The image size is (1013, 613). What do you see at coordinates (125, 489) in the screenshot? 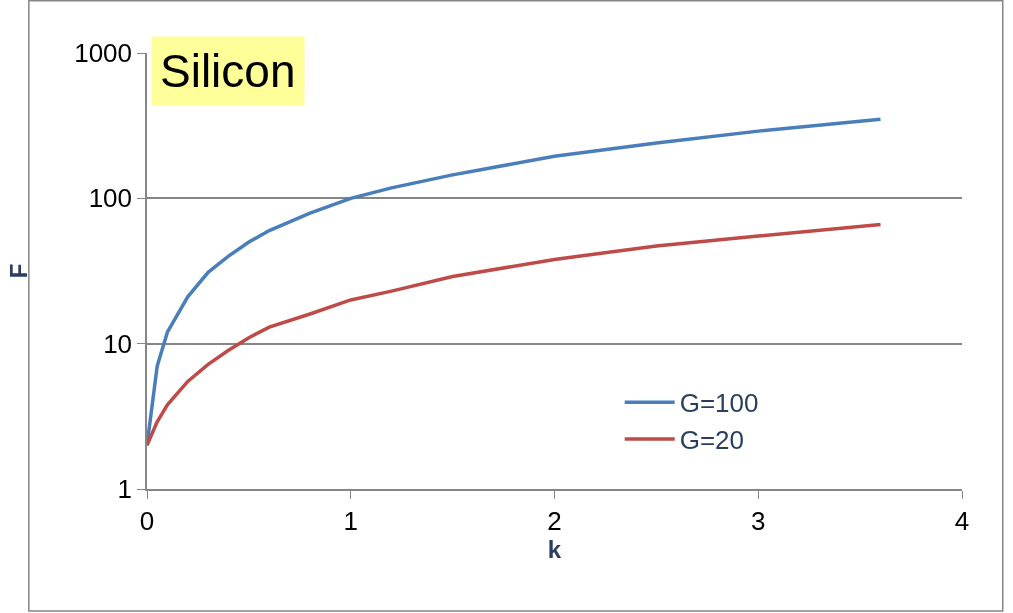
I see `y-tick-label: 1` at bounding box center [125, 489].